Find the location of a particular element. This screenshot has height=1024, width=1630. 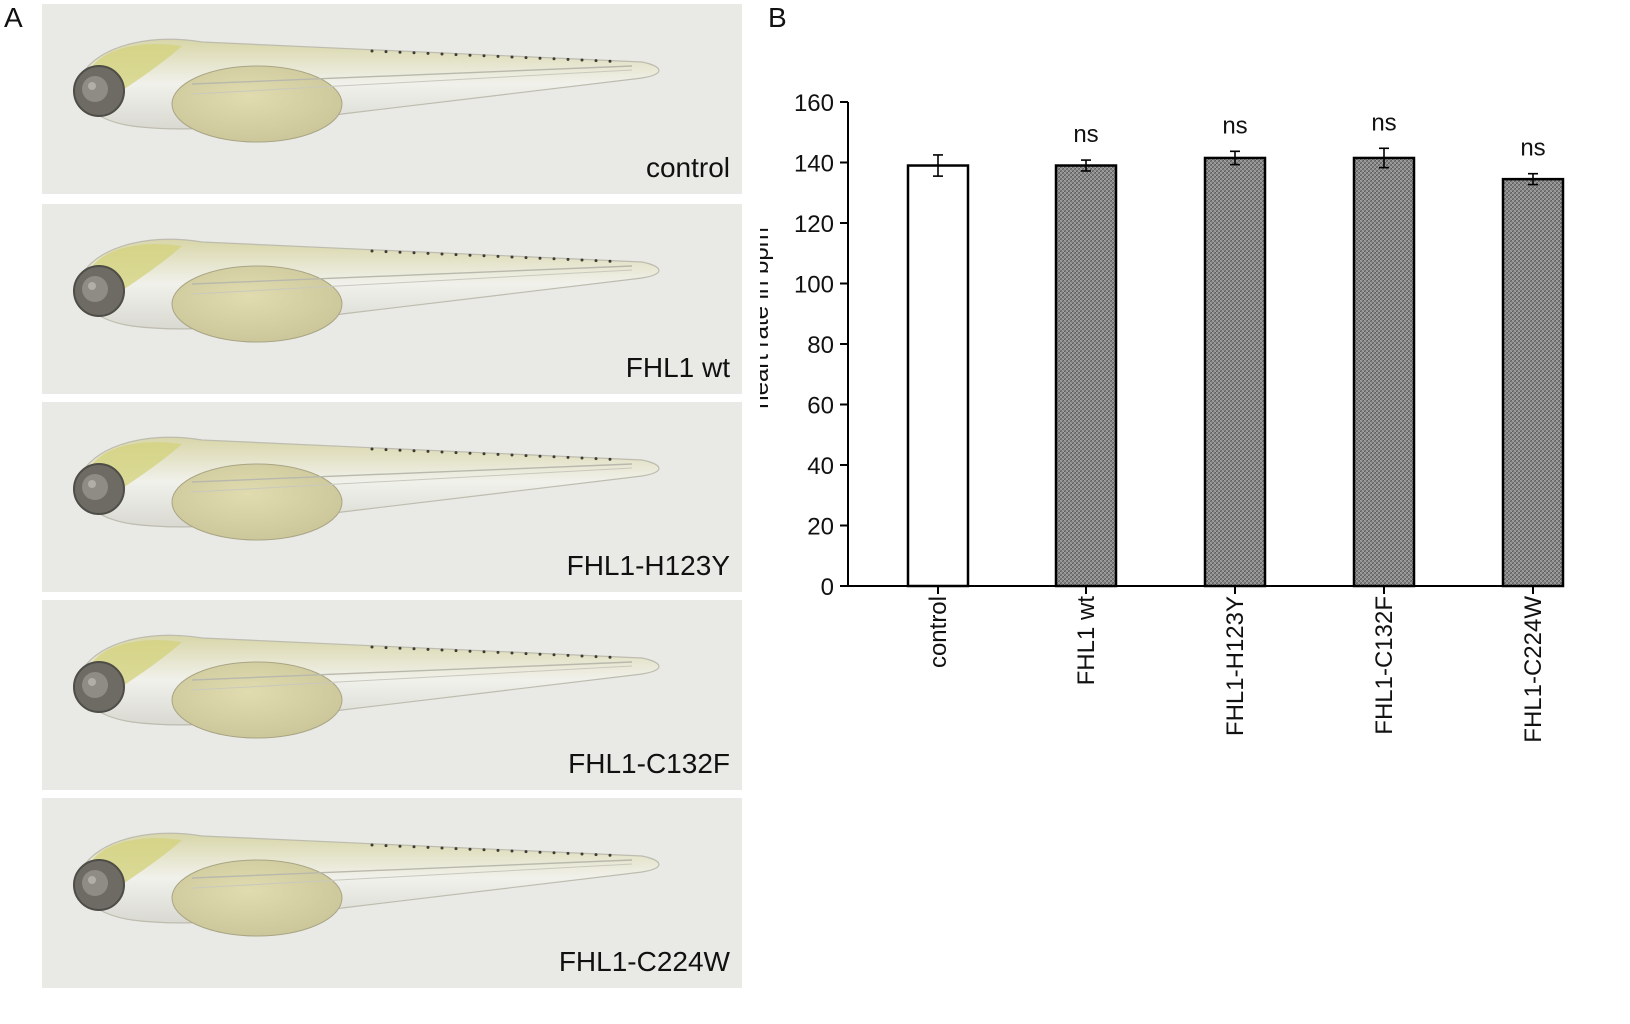

panel-b-letter: B is located at coordinates (777, 17).